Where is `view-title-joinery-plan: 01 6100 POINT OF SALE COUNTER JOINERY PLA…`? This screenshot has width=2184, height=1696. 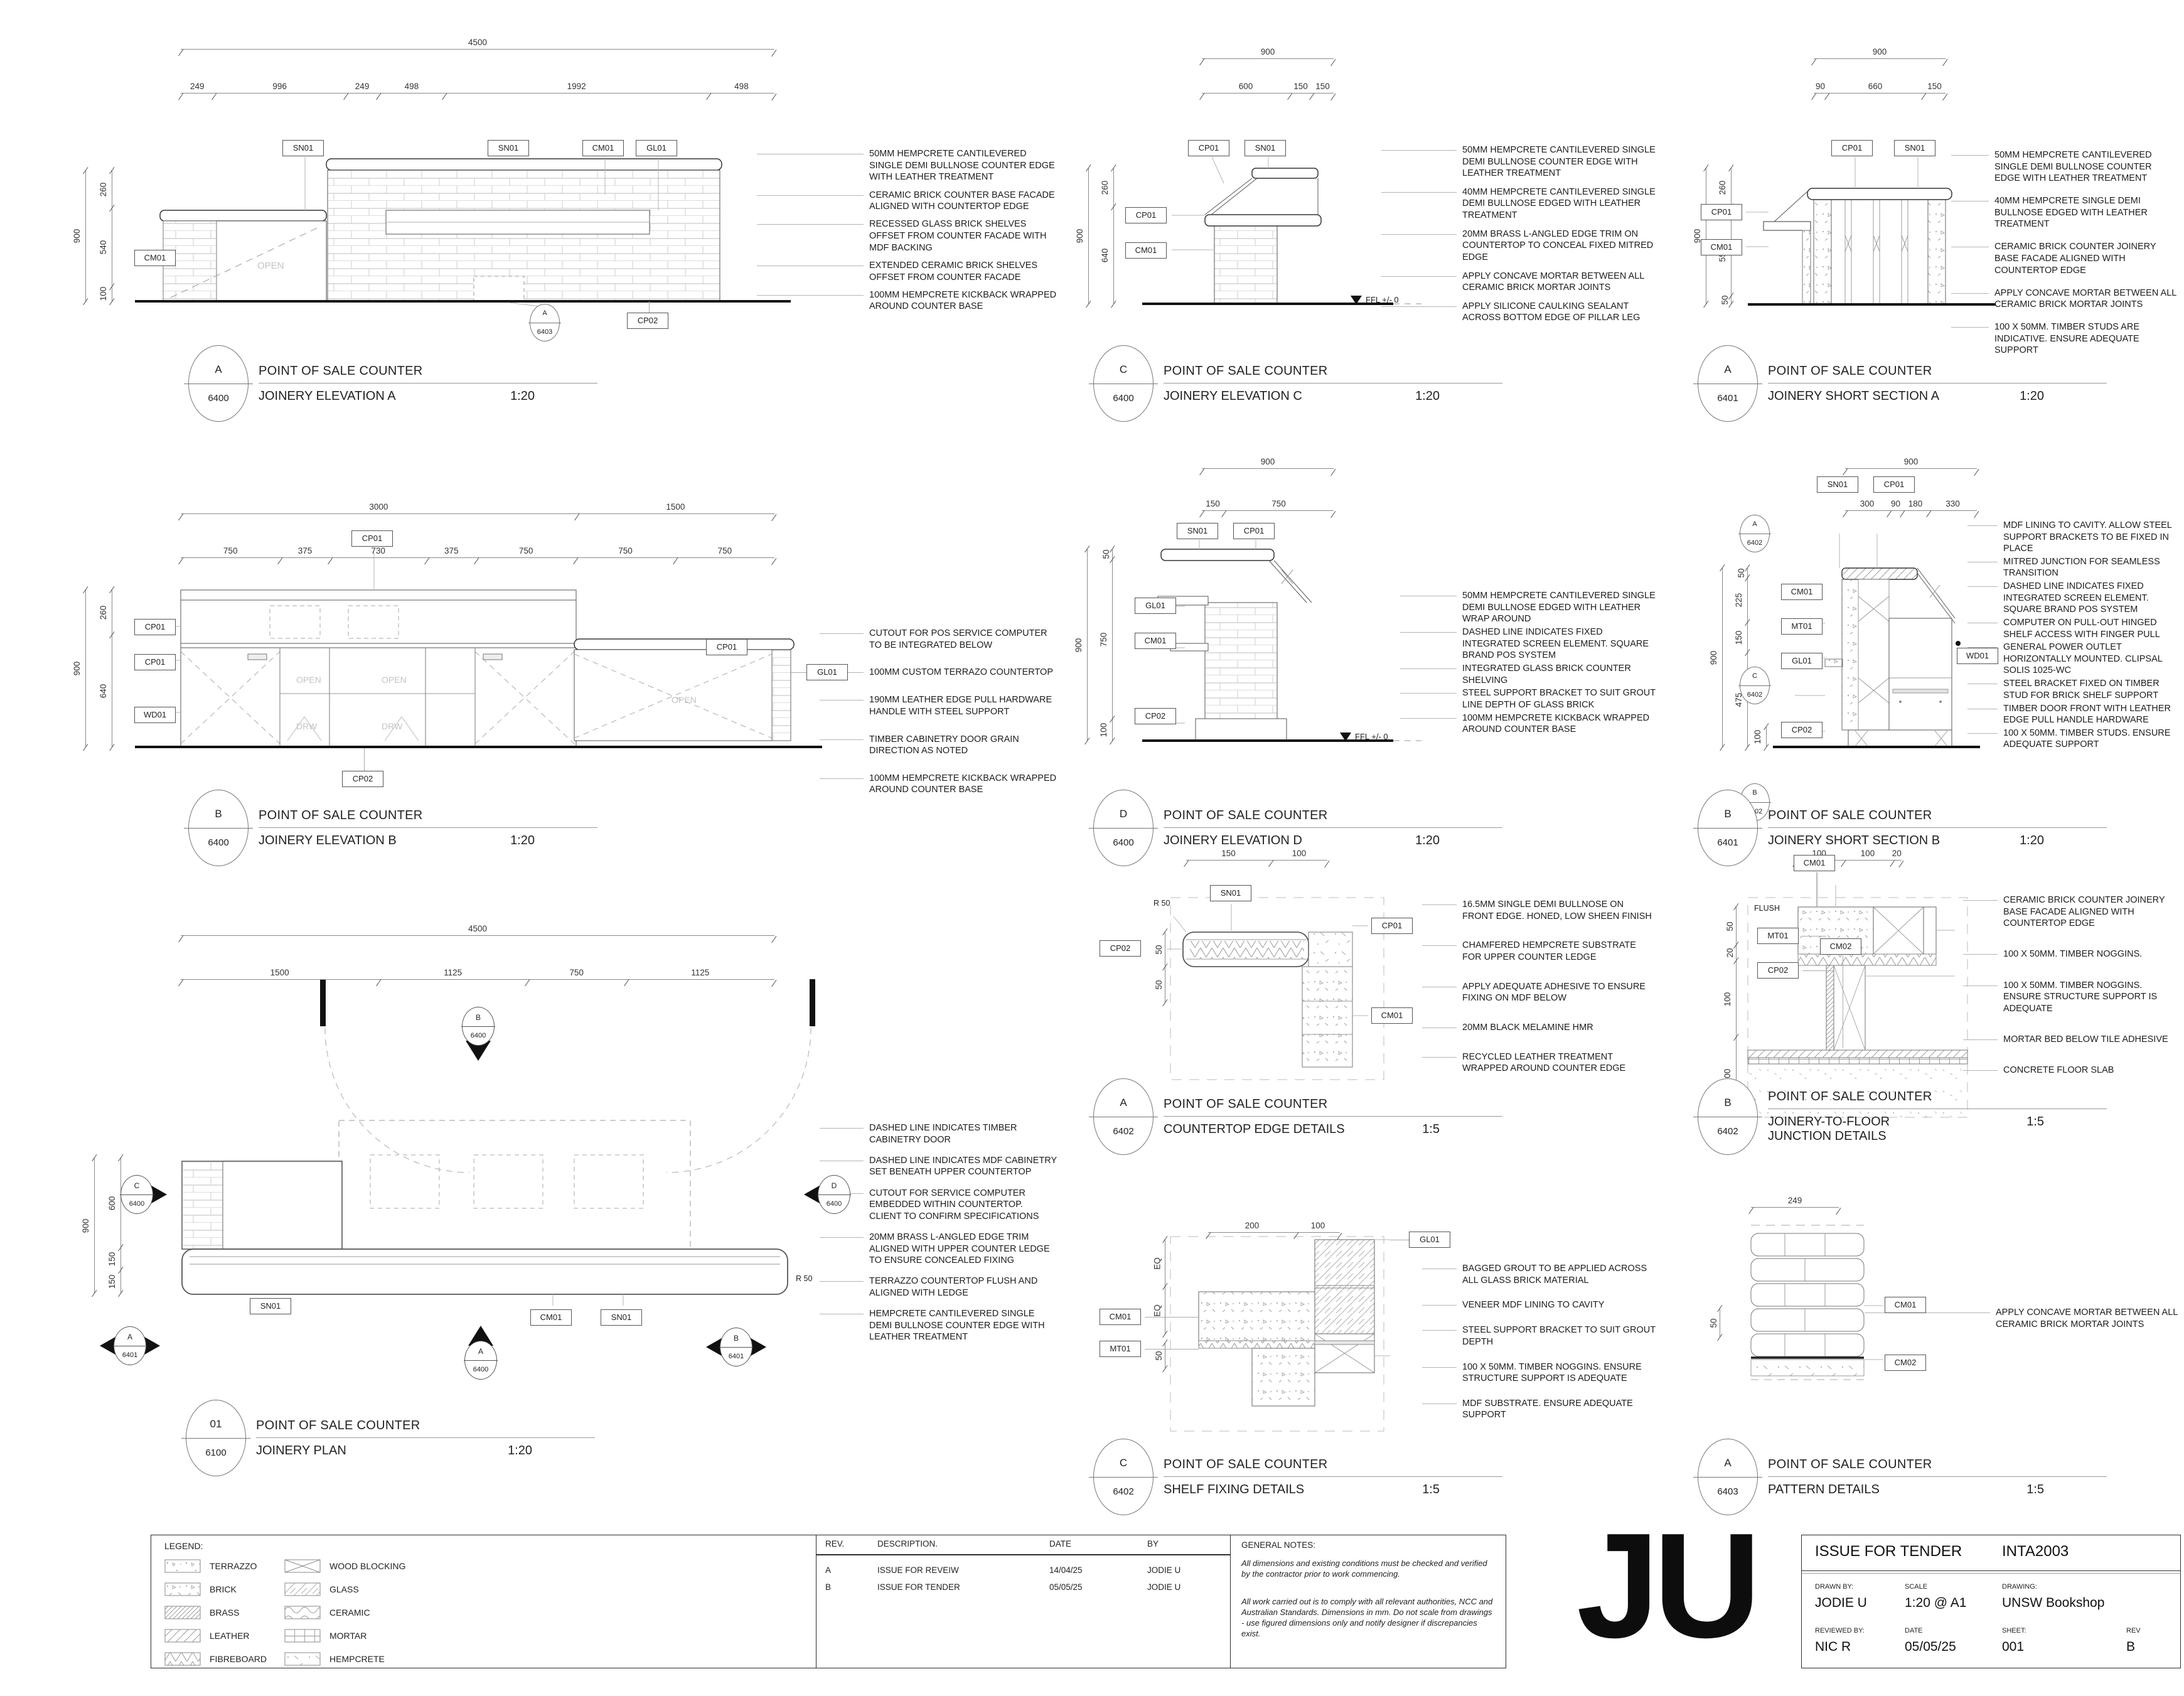
view-title-joinery-plan: 01 6100 POINT OF SALE COUNTER JOINERY PLA… is located at coordinates (394, 1438).